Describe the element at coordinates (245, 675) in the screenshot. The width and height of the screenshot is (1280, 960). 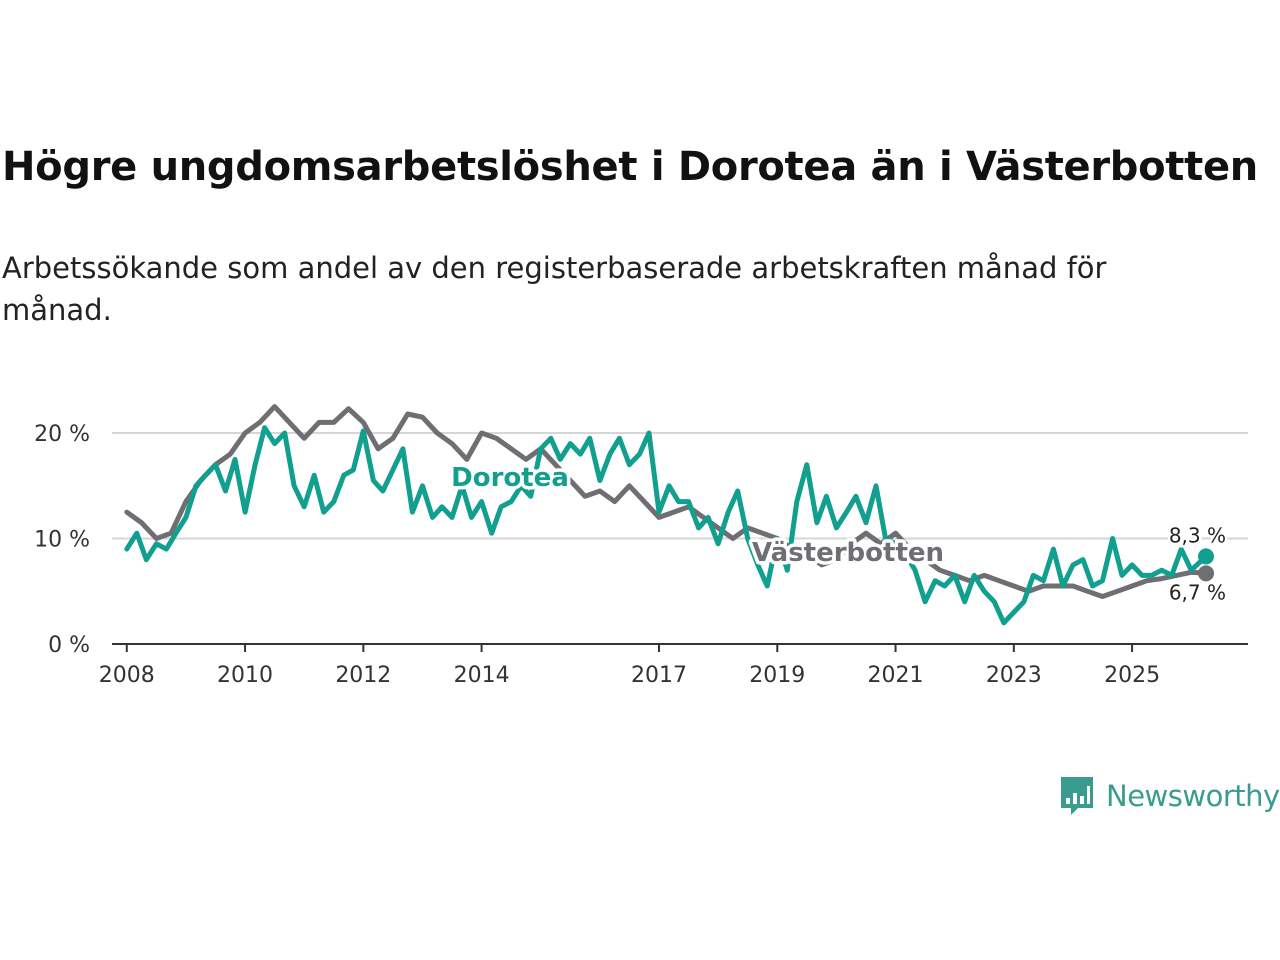
I see `x-tick-label: 2010` at that location.